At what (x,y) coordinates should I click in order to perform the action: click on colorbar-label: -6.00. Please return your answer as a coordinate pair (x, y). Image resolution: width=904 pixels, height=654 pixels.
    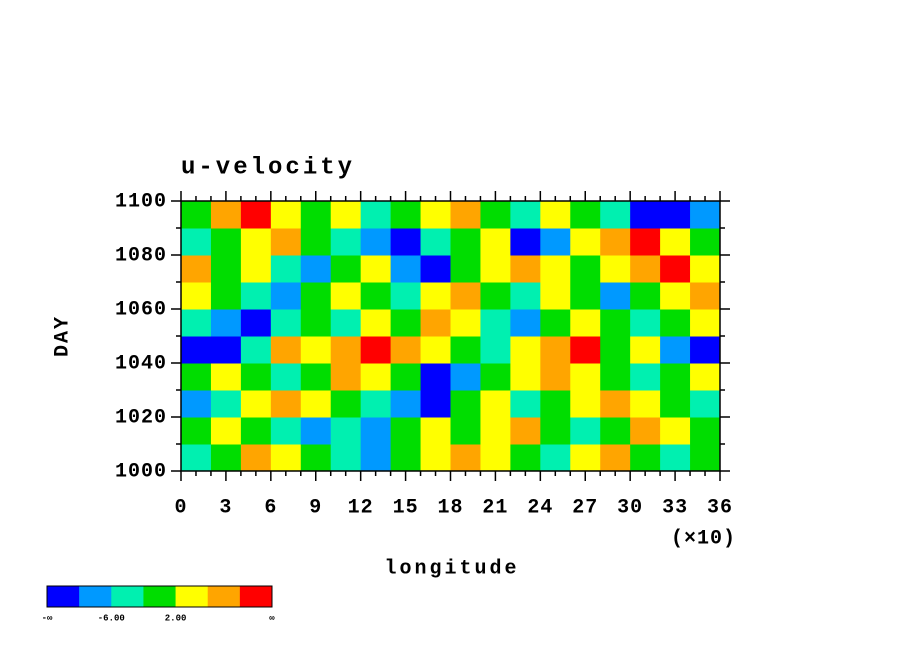
    Looking at the image, I should click on (111, 618).